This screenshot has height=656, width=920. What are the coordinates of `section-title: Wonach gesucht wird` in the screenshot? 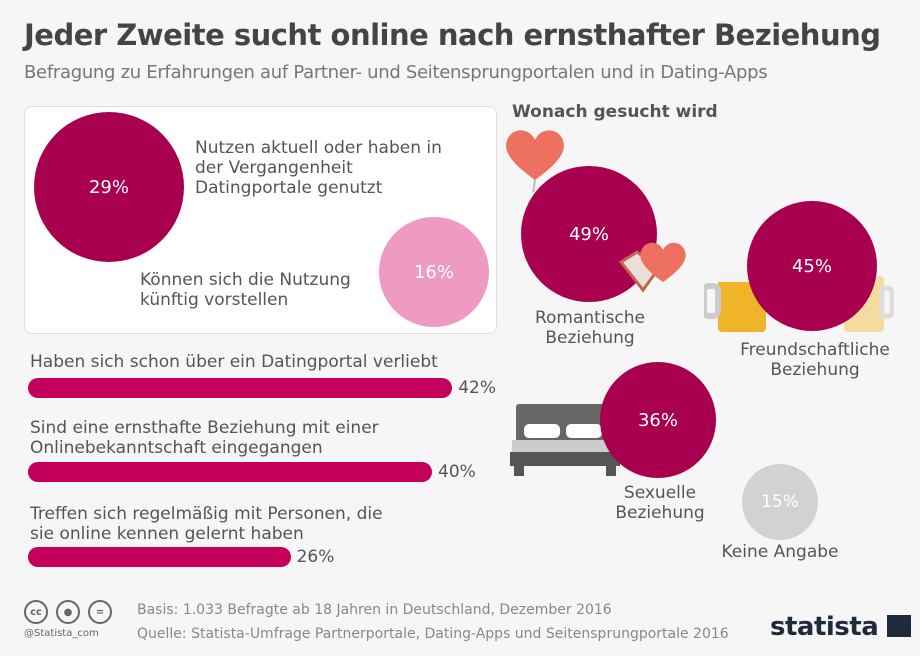 It's located at (615, 112).